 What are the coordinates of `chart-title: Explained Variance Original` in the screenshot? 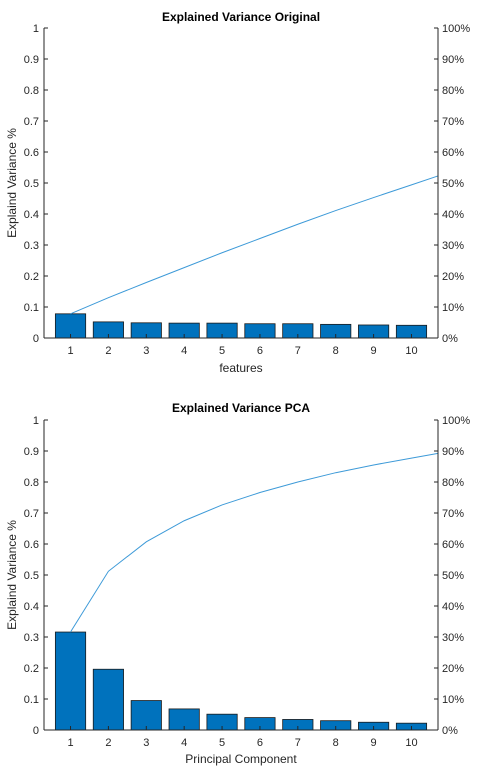 It's located at (241, 17).